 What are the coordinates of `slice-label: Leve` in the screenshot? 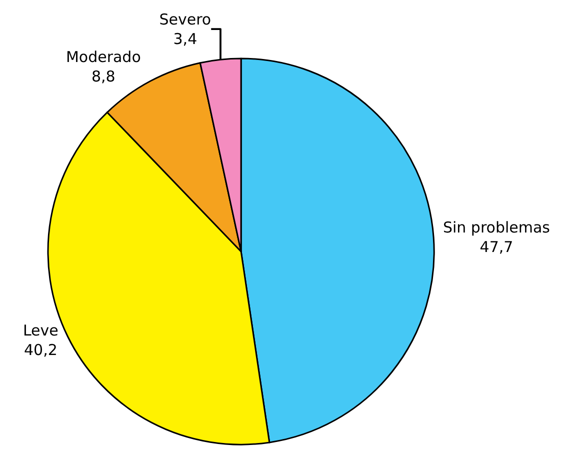 It's located at (40, 331).